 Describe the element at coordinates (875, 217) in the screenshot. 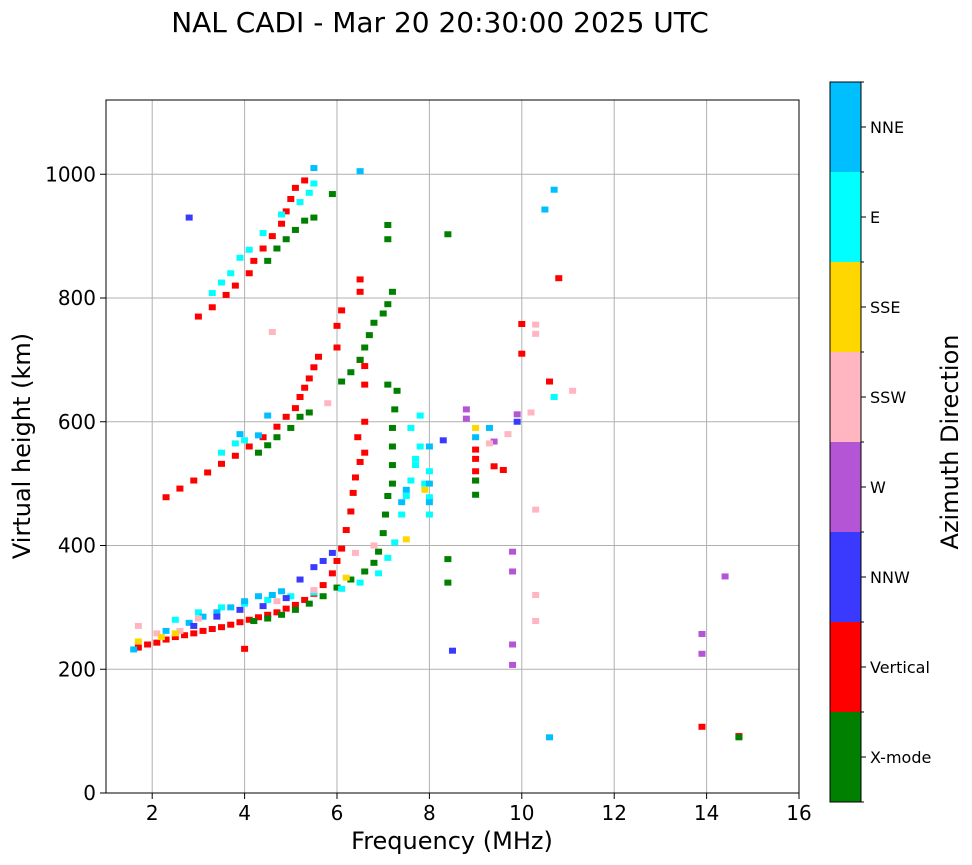

I see `colorbar-tick-label: E` at that location.